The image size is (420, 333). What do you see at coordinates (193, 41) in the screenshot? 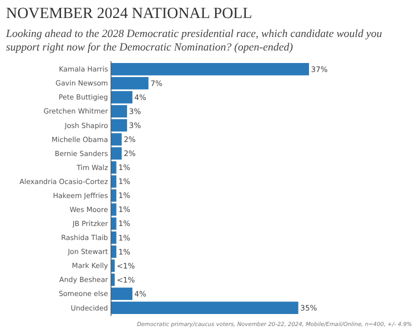
I see `chart-subtitle: Looking ahead to the 2028 Democratic presidential race, which candidate would you support right now for the Democratic Nomination? (open-ended)` at bounding box center [193, 41].